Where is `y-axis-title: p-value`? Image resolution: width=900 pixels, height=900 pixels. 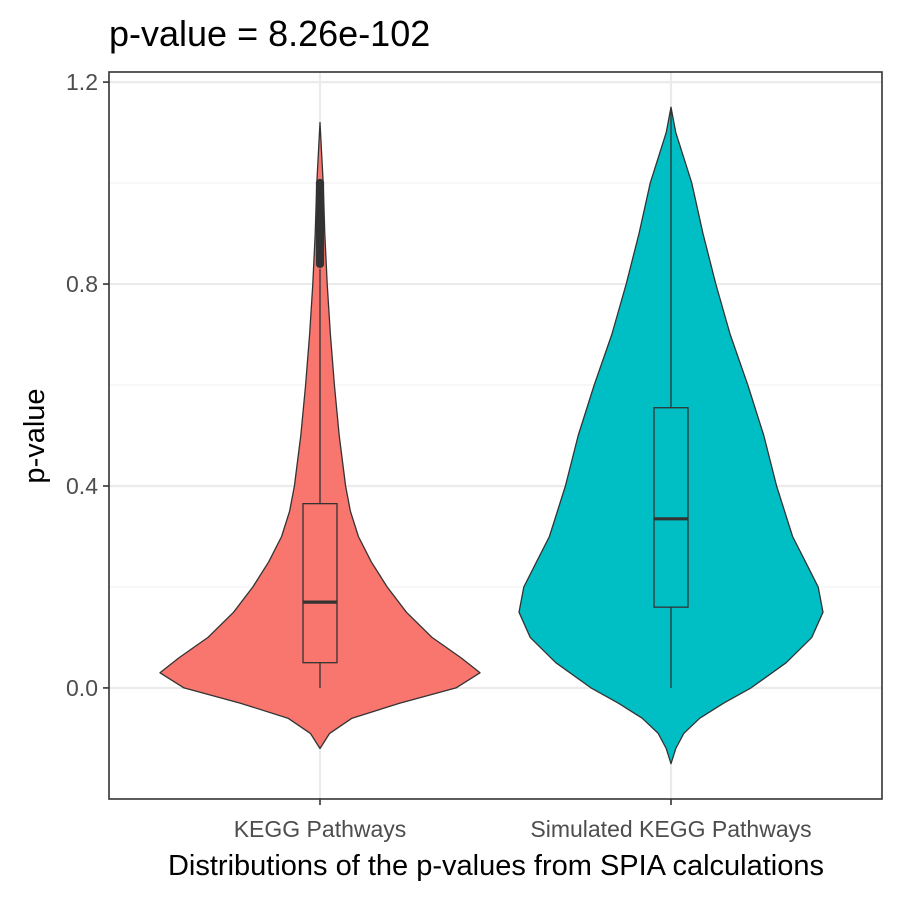 y-axis-title: p-value is located at coordinates (35, 435).